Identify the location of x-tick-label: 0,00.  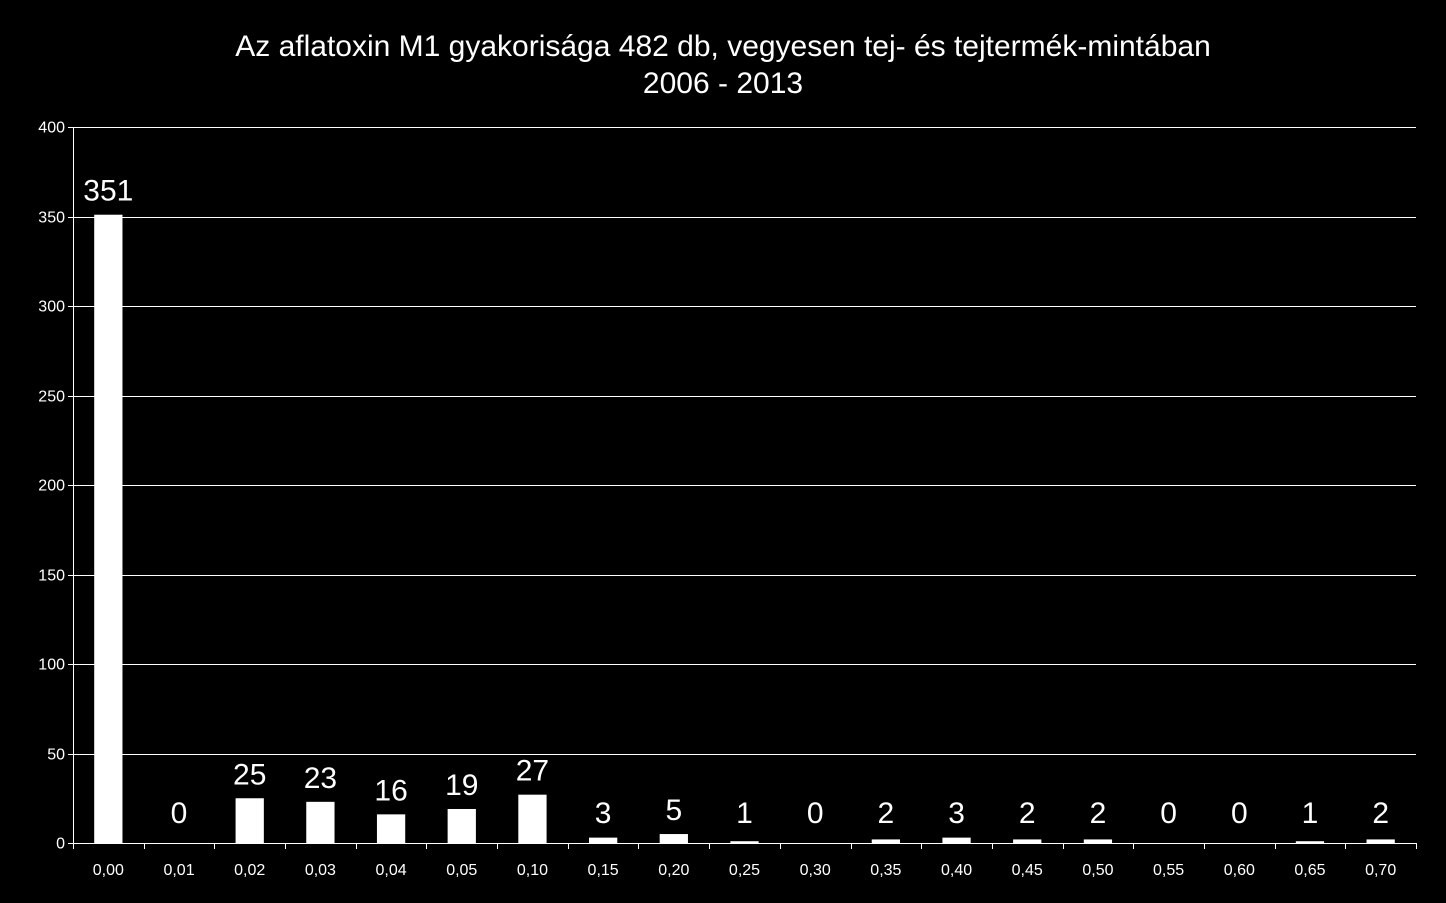
(108, 870).